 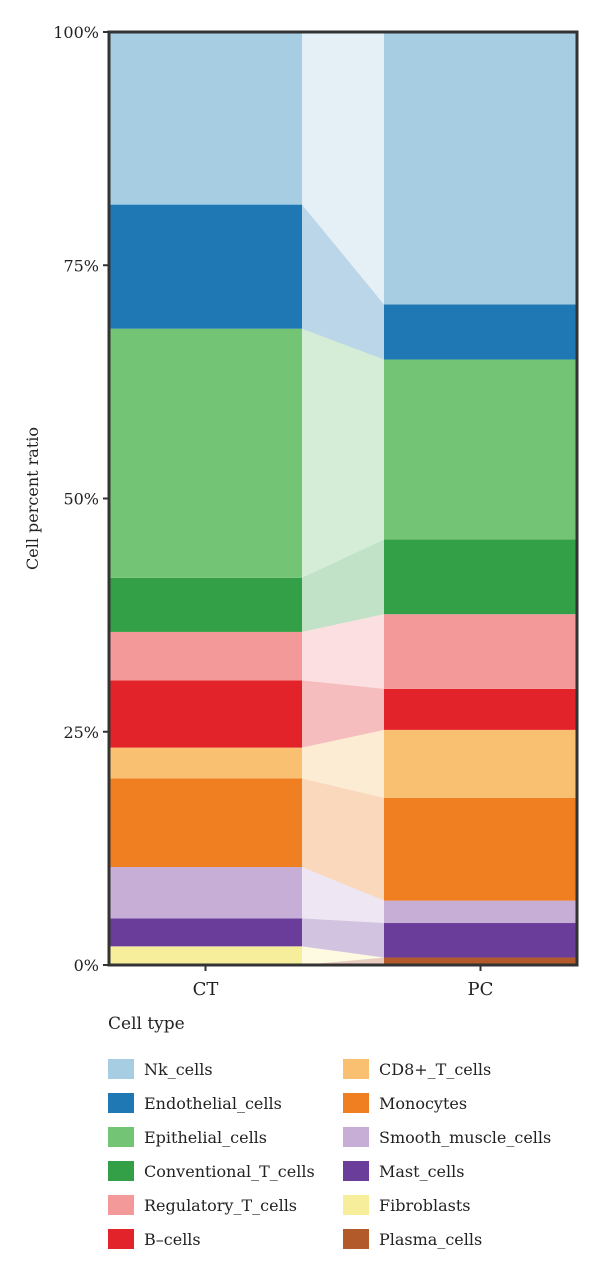 I want to click on legend-item-regulatory-t-cells: Regulatory_T_cells, so click(x=225, y=1205).